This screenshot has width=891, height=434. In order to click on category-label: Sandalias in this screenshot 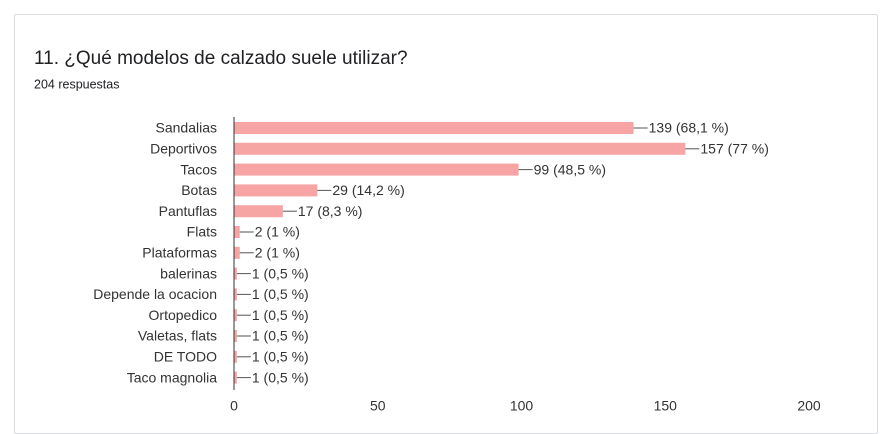, I will do `click(187, 128)`.